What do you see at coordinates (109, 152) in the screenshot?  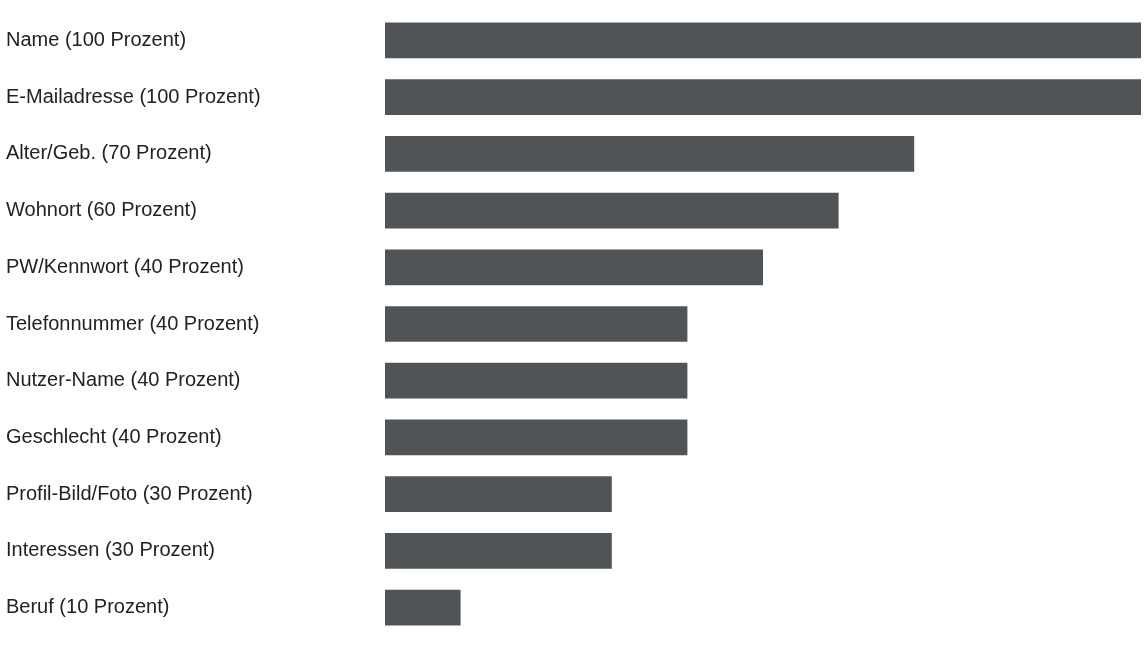 I see `y-tick-label: Alter/Geb. (70 Prozent)` at bounding box center [109, 152].